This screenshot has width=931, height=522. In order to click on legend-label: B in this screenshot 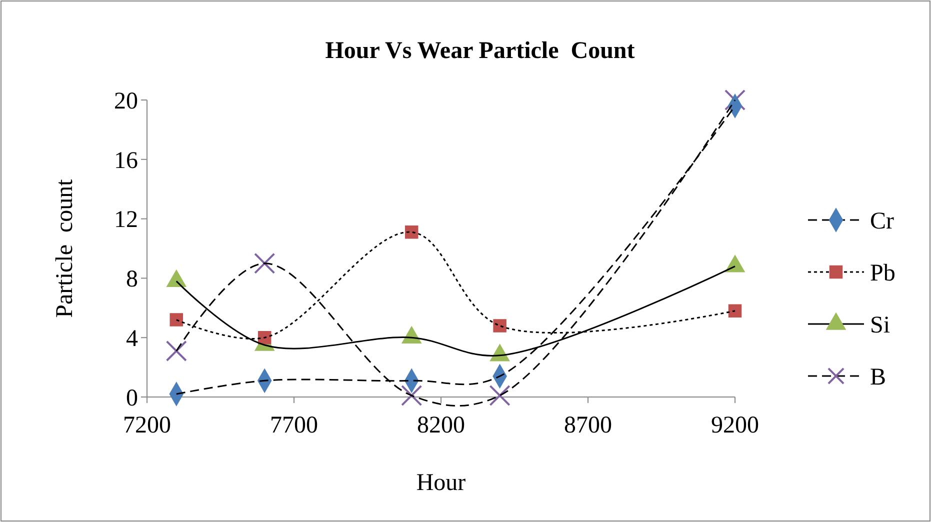, I will do `click(878, 377)`.